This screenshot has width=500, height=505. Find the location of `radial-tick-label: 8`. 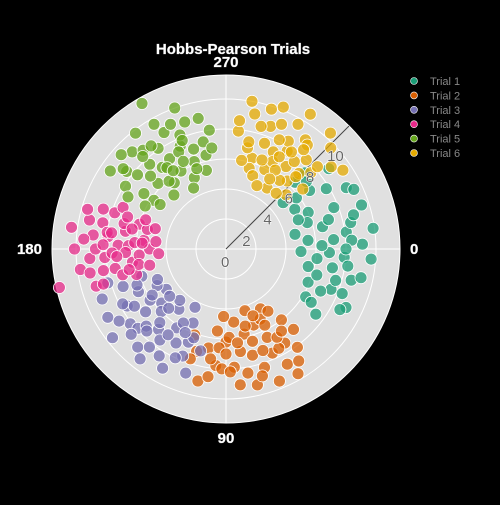

radial-tick-label: 8 is located at coordinates (310, 177).